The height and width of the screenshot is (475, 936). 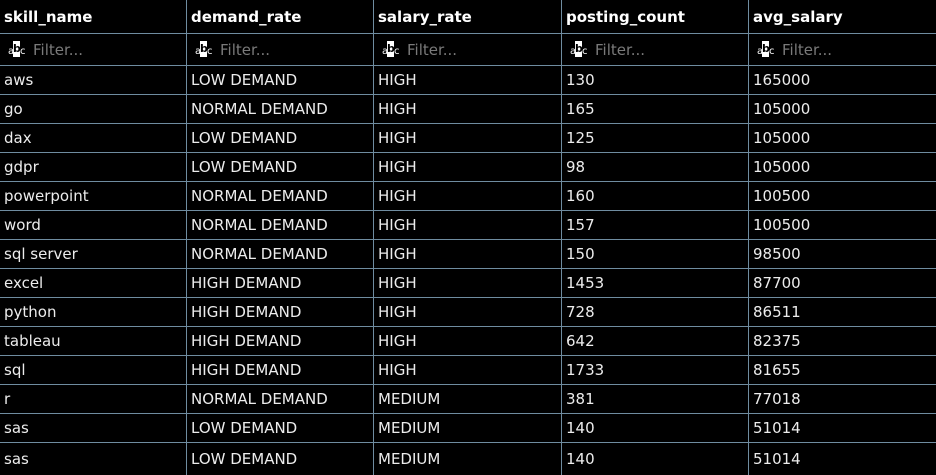 I want to click on cell-avg-salary: 87700, so click(x=777, y=283).